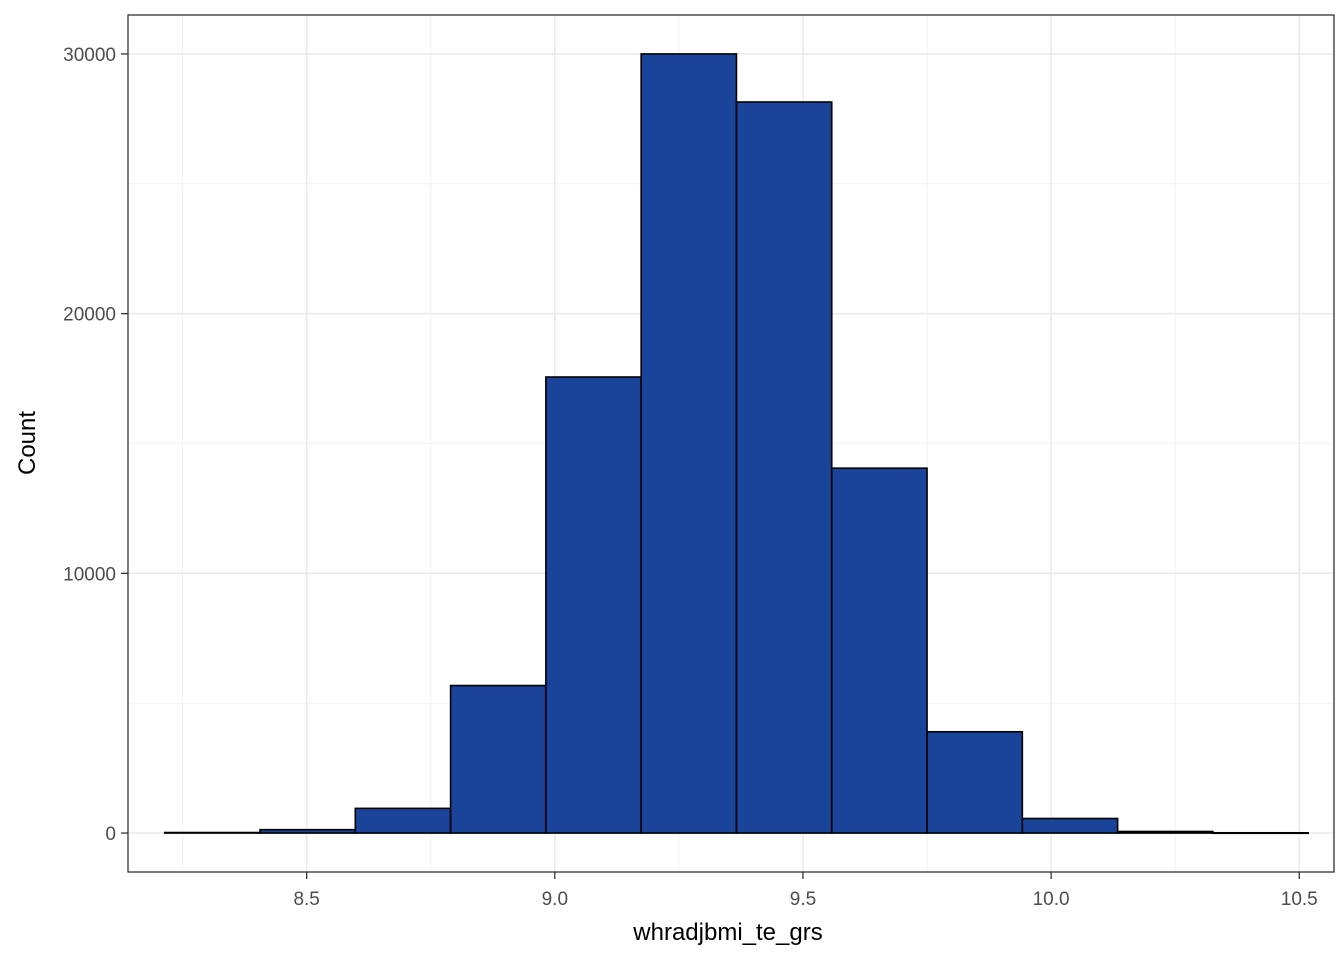 This screenshot has width=1344, height=960. Describe the element at coordinates (110, 834) in the screenshot. I see `y-tick-label: 0` at that location.